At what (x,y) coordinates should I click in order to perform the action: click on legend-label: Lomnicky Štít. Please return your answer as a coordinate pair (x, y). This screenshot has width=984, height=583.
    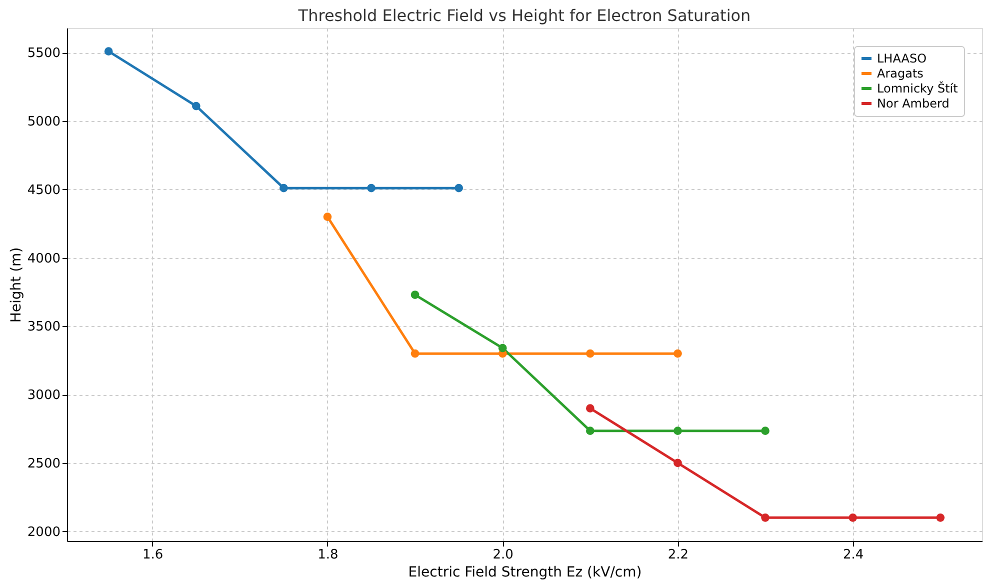
    Looking at the image, I should click on (917, 88).